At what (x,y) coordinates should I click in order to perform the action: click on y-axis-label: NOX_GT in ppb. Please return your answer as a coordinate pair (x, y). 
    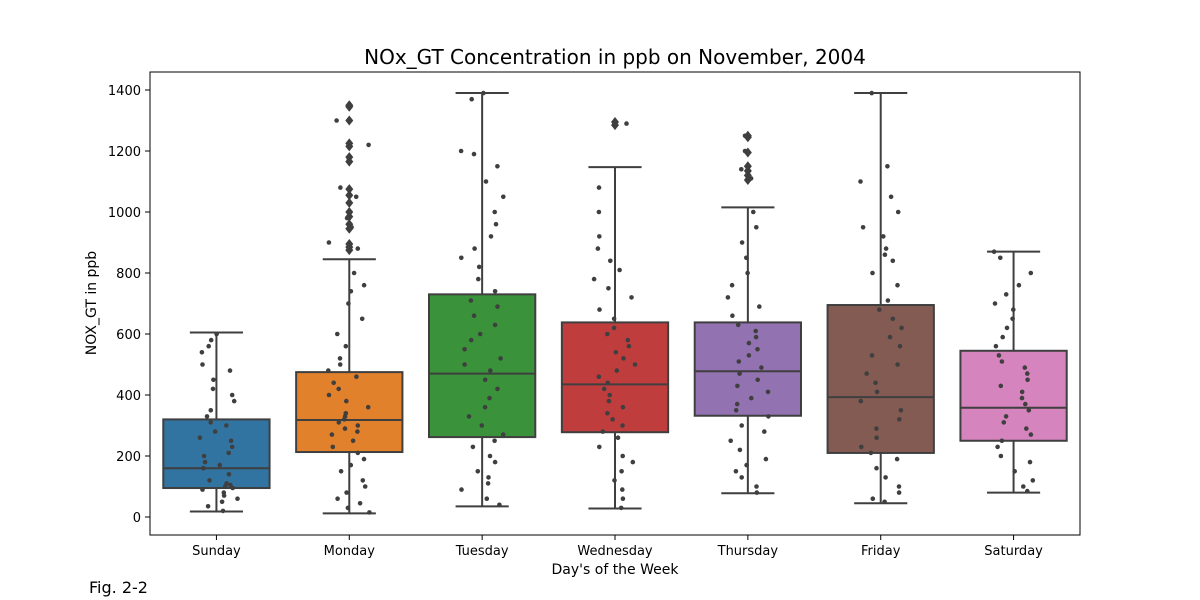
    Looking at the image, I should click on (92, 303).